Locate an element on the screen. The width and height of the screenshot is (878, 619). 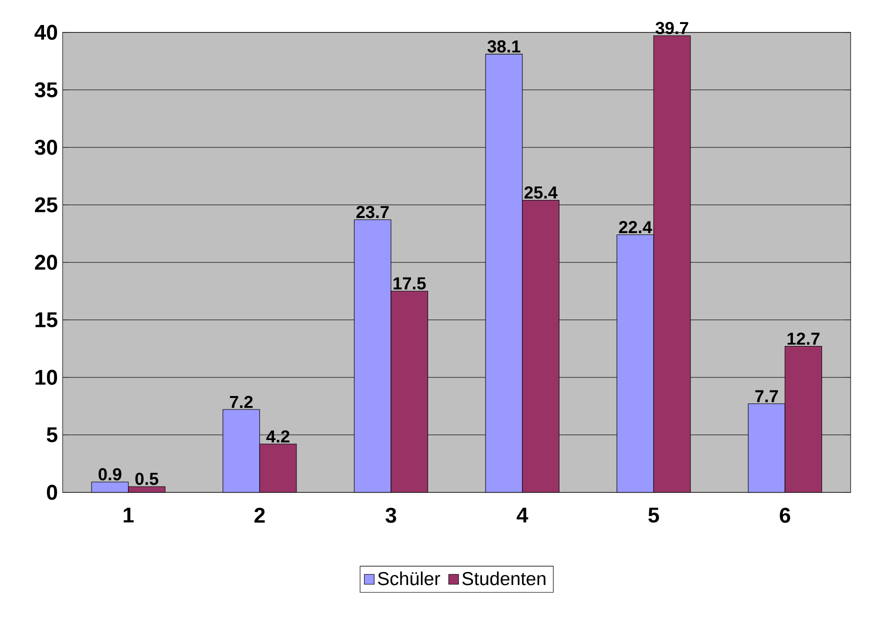
data-label: 23.7 is located at coordinates (372, 212).